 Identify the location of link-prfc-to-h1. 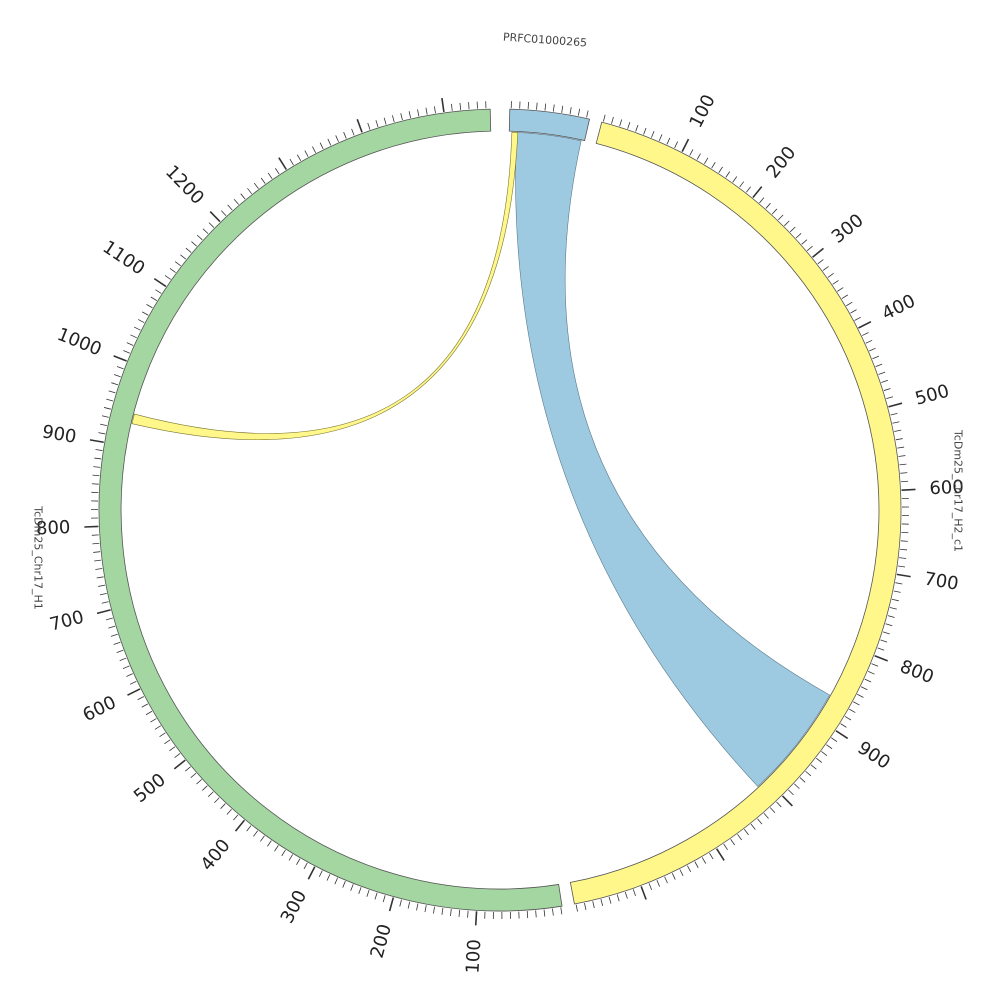
(325, 286).